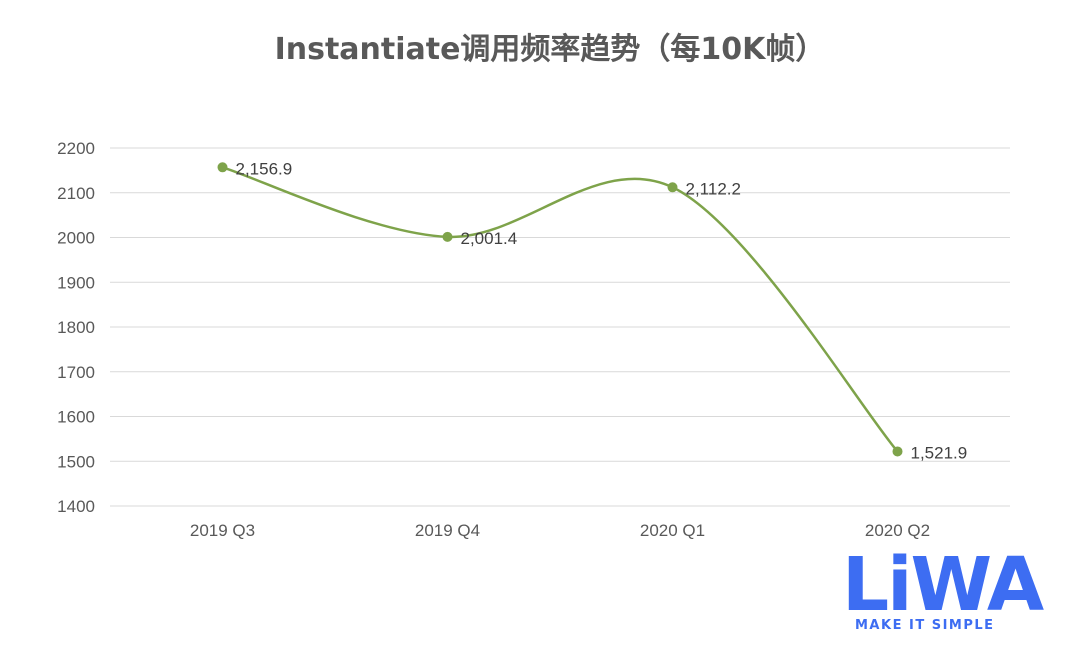 Image resolution: width=1080 pixels, height=650 pixels. I want to click on data-label: 2,156.9, so click(264, 168).